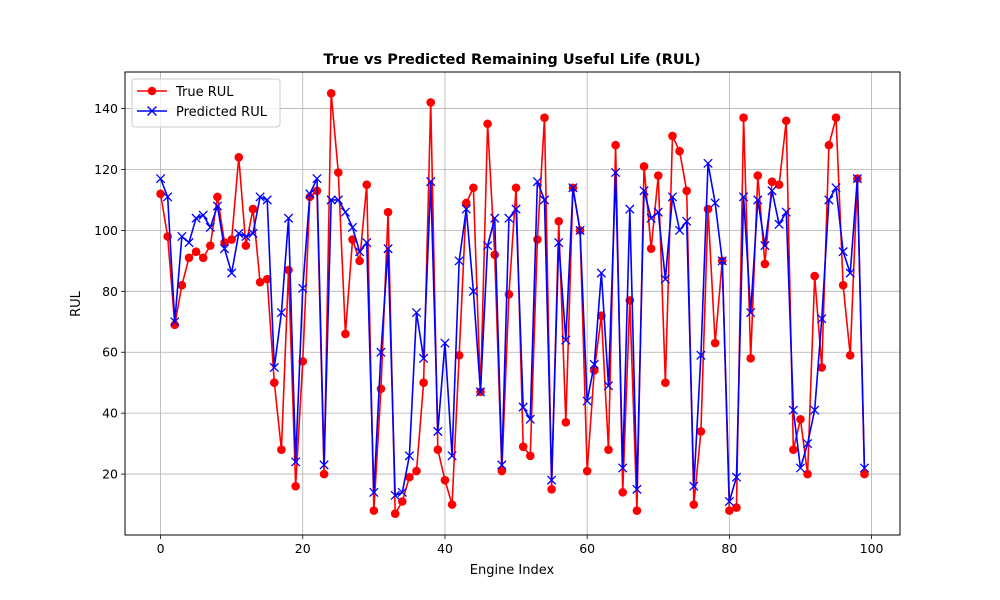  I want to click on y-tick-label: 140, so click(106, 108).